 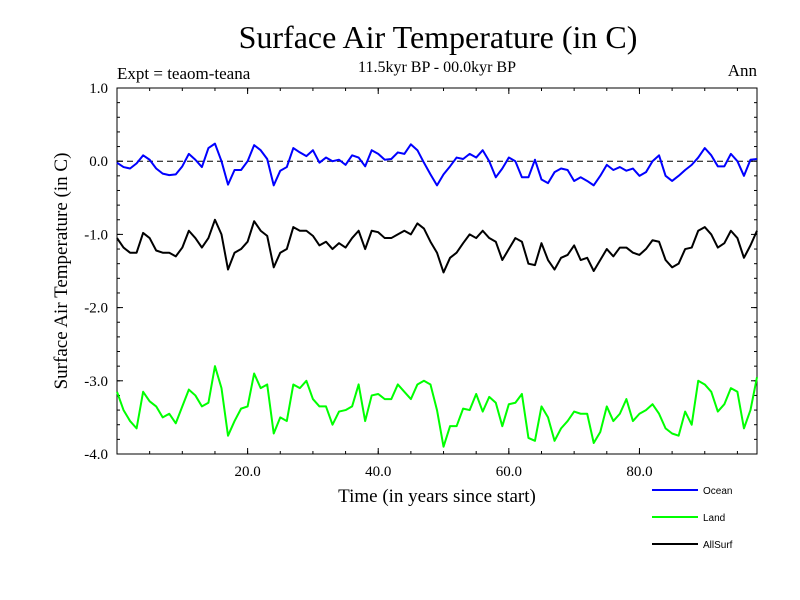 I want to click on legend-label-land: Land, so click(x=714, y=518).